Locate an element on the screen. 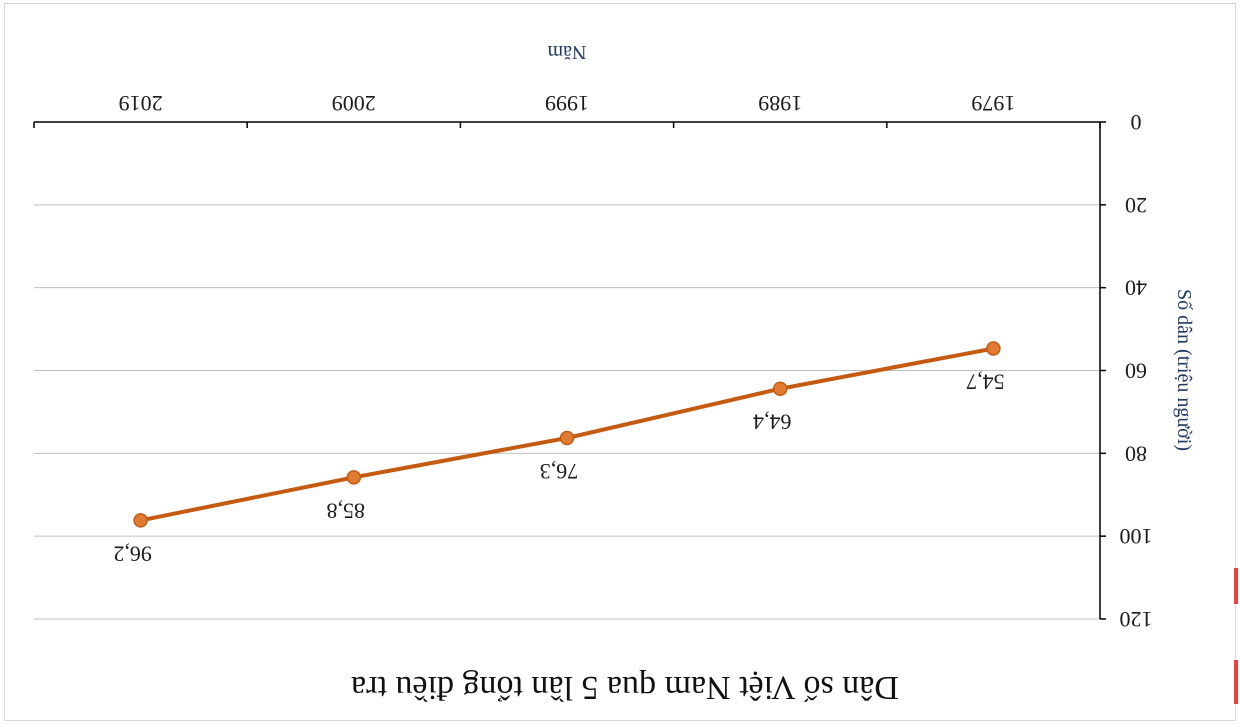 This screenshot has width=1240, height=724. y-tick-label-80: 80 is located at coordinates (1136, 453).